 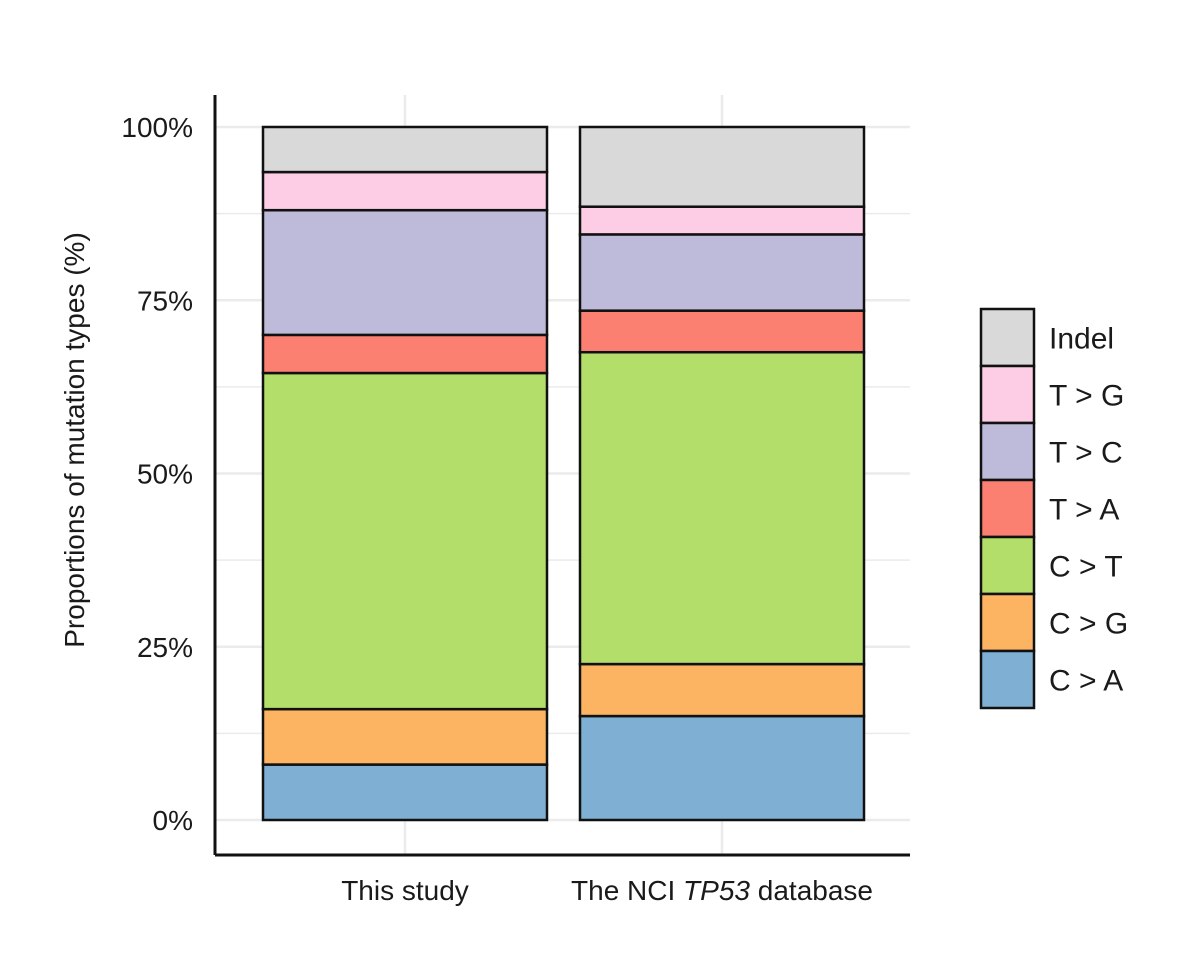 I want to click on legend-label: T > C, so click(x=1086, y=453).